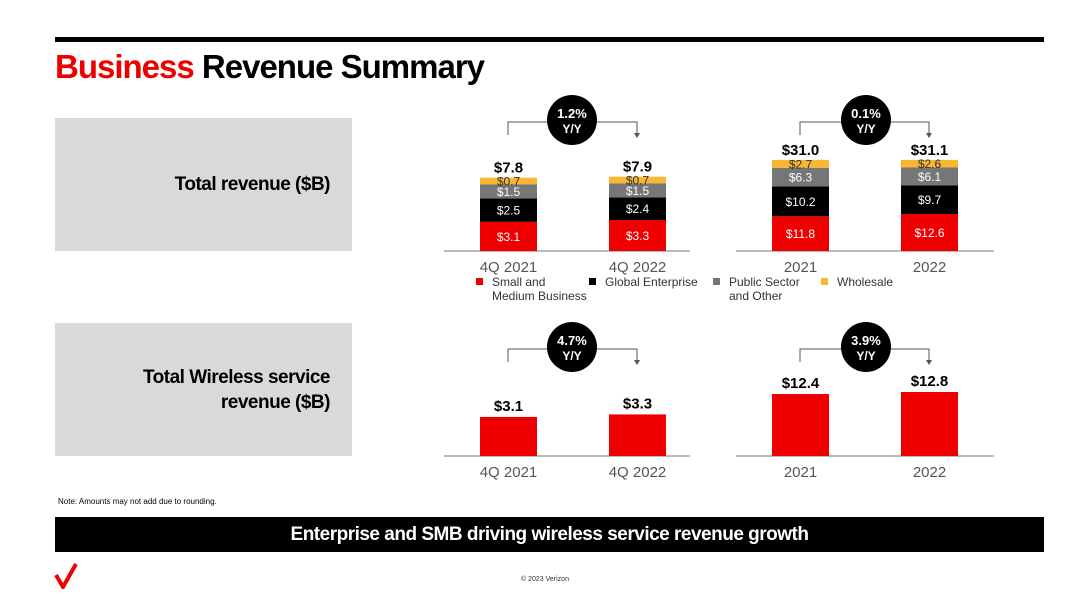 This screenshot has height=613, width=1092. I want to click on total-revenue-label: Total revenue ($B), so click(252, 184).